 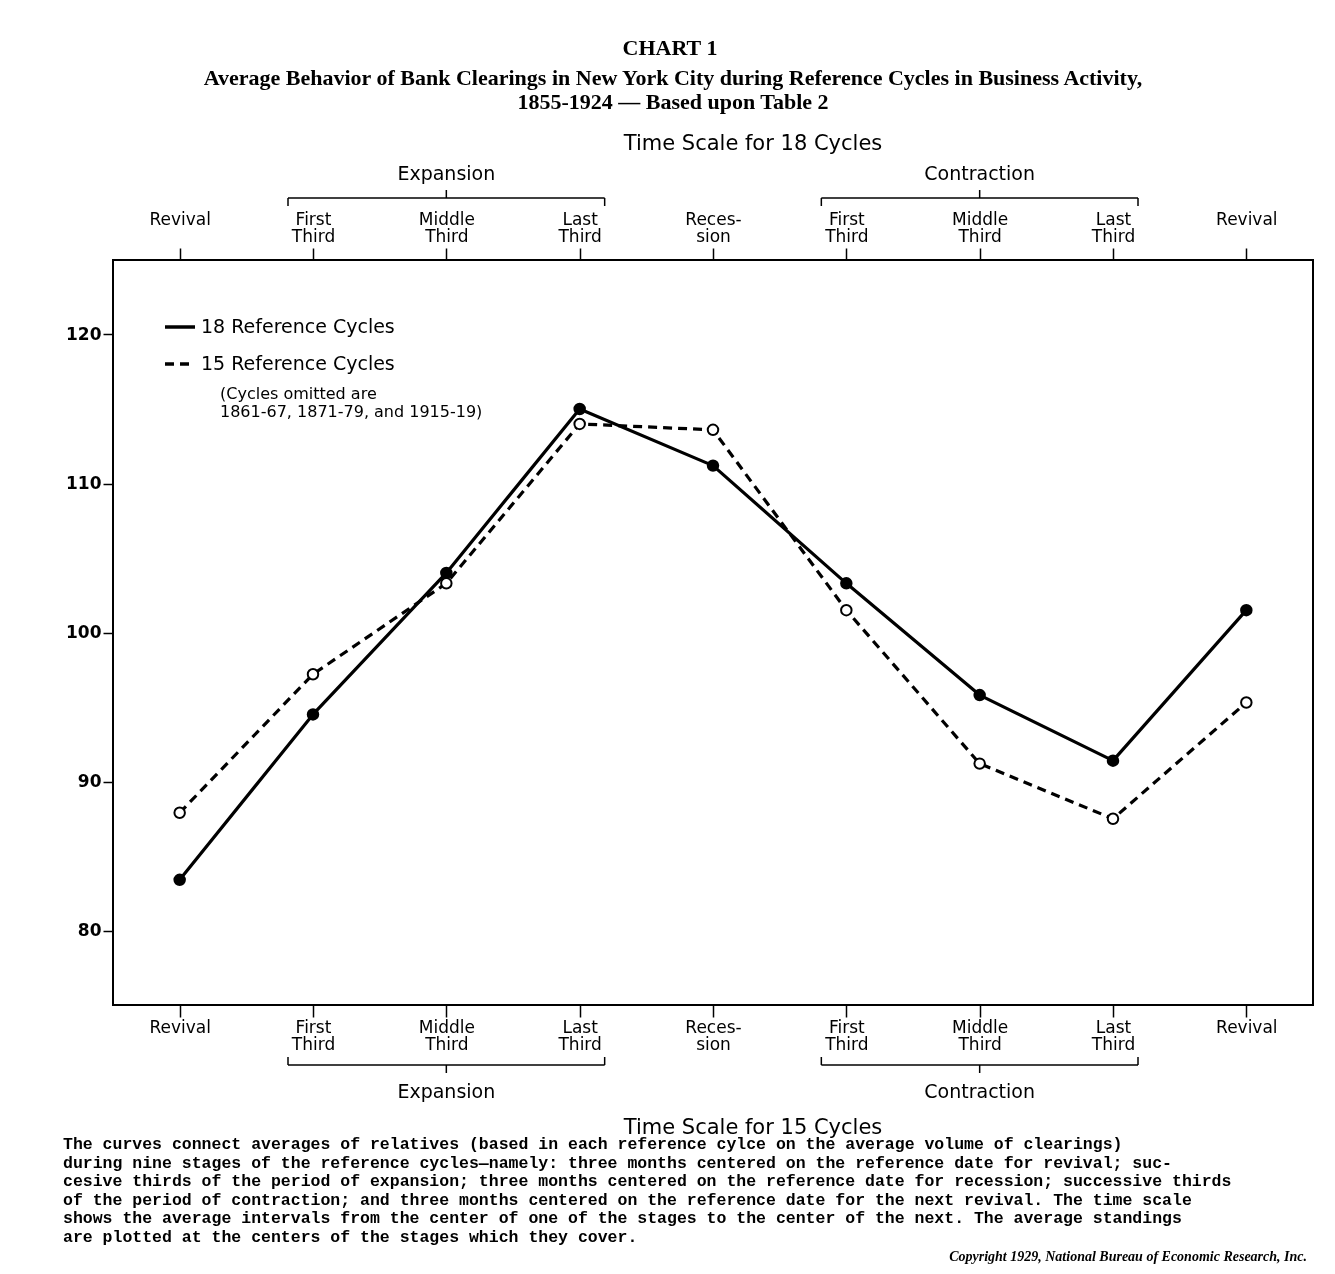 I want to click on chart-subtitle: Average Behavior of Bank Clearings in New York City during Reference Cycles in Business Activity, 1855-1924 — Based upon Table 2, so click(x=673, y=89).